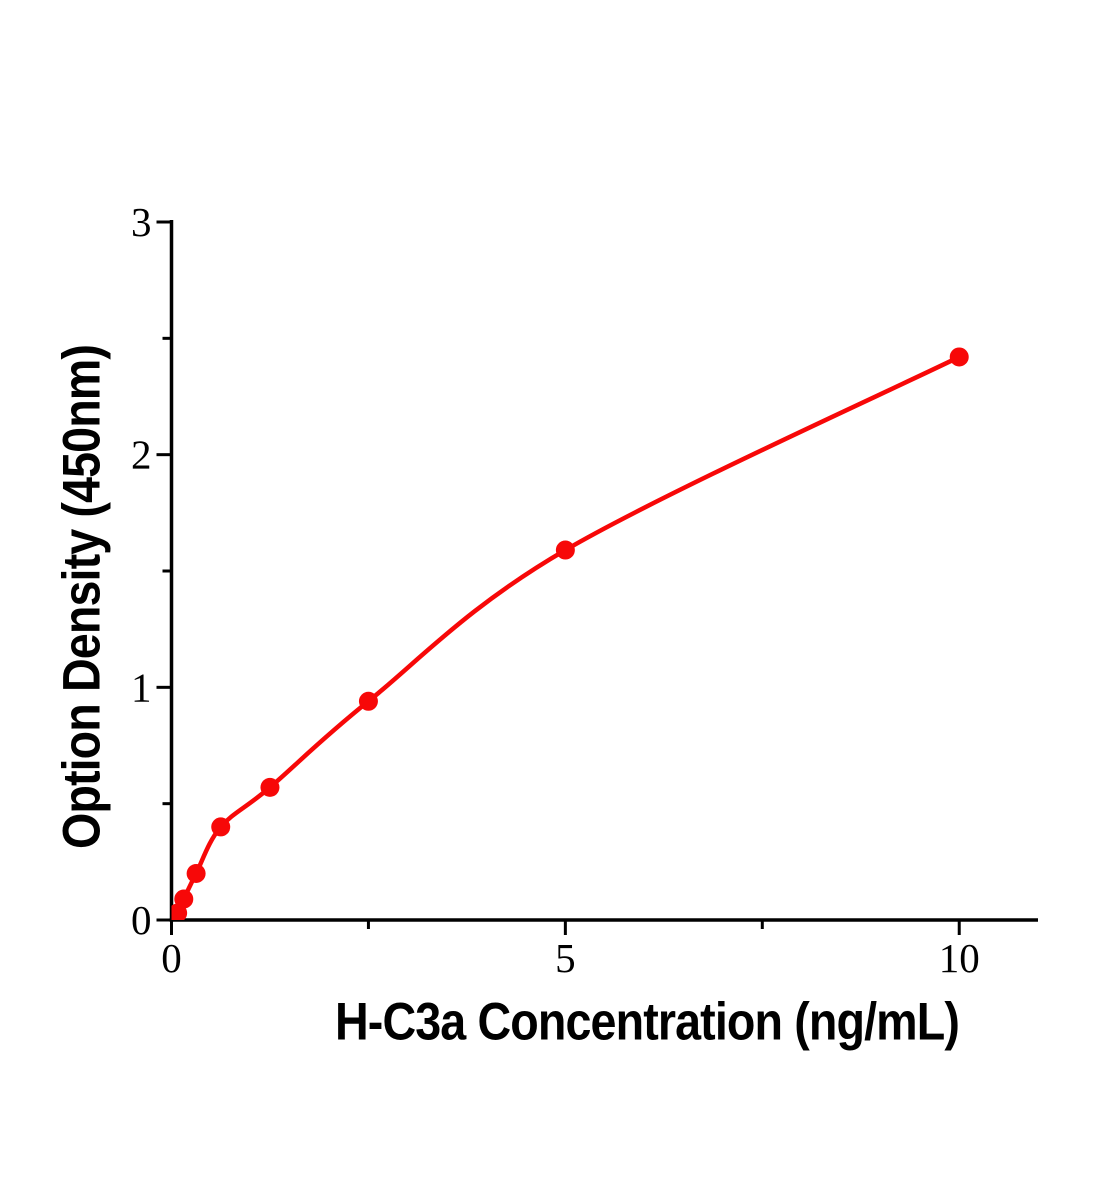  What do you see at coordinates (82, 597) in the screenshot?
I see `y-axis-title: Option Density (450nm)` at bounding box center [82, 597].